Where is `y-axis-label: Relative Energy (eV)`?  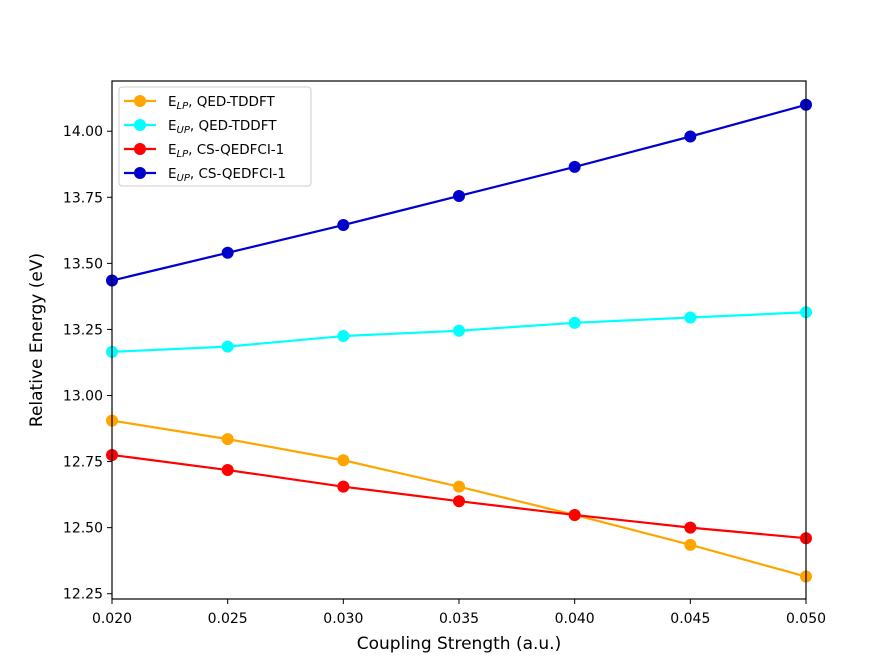
y-axis-label: Relative Energy (eV) is located at coordinates (37, 340).